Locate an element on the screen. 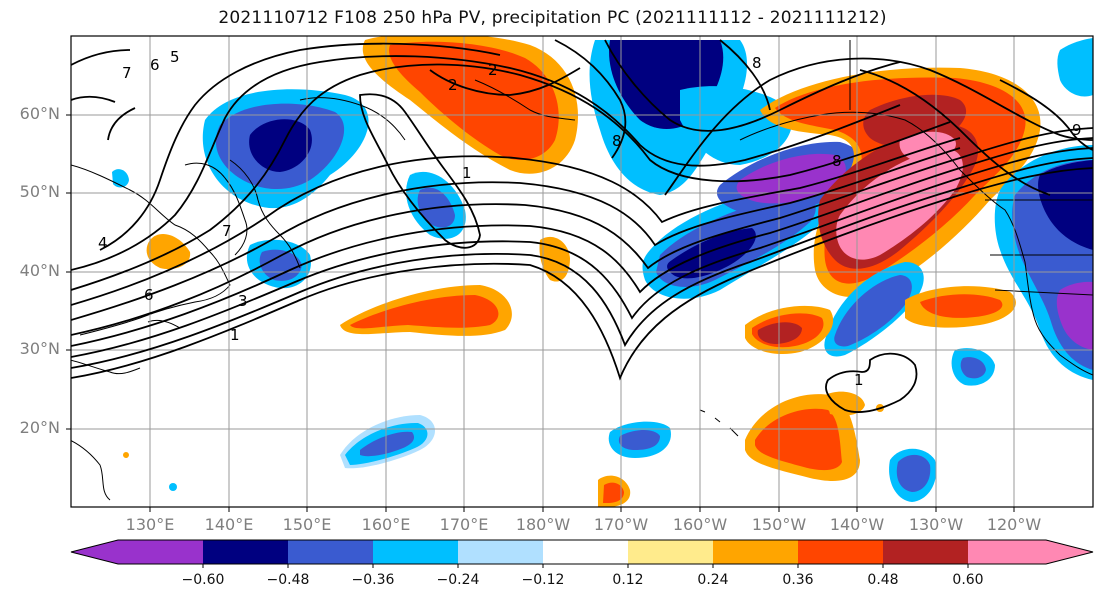 This screenshot has width=1105, height=601. lon-label: 150°W is located at coordinates (779, 524).